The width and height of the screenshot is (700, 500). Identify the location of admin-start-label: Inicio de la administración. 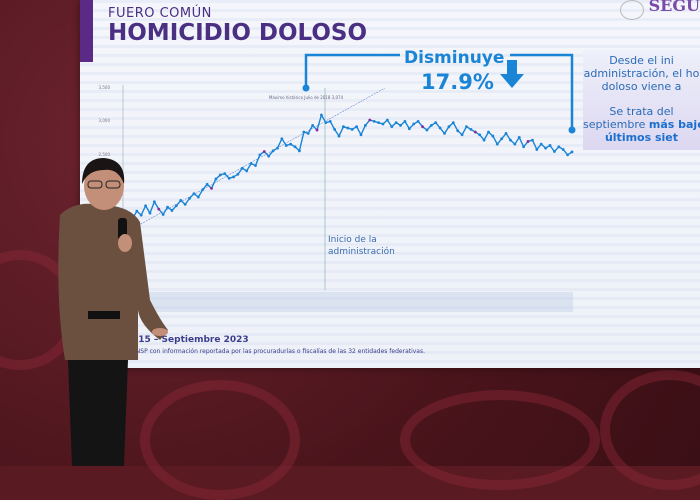
(361, 246).